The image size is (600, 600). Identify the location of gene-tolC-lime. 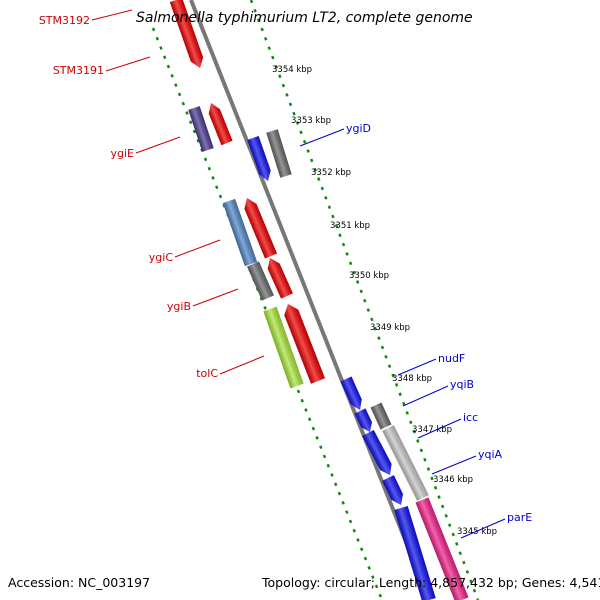
(283, 347).